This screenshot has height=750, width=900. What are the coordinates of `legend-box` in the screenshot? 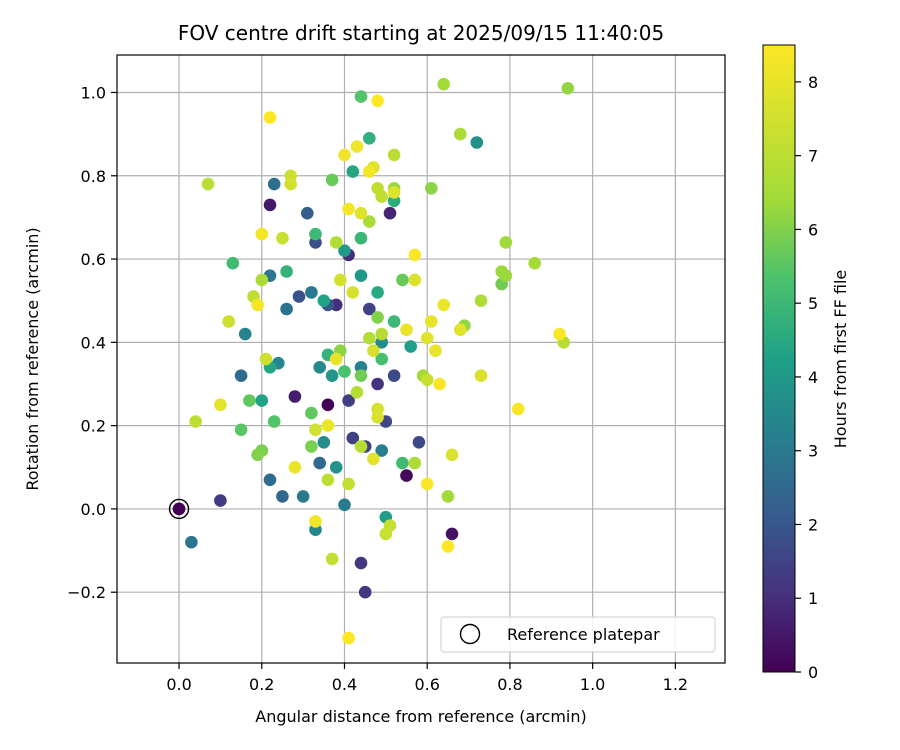 It's located at (578, 634).